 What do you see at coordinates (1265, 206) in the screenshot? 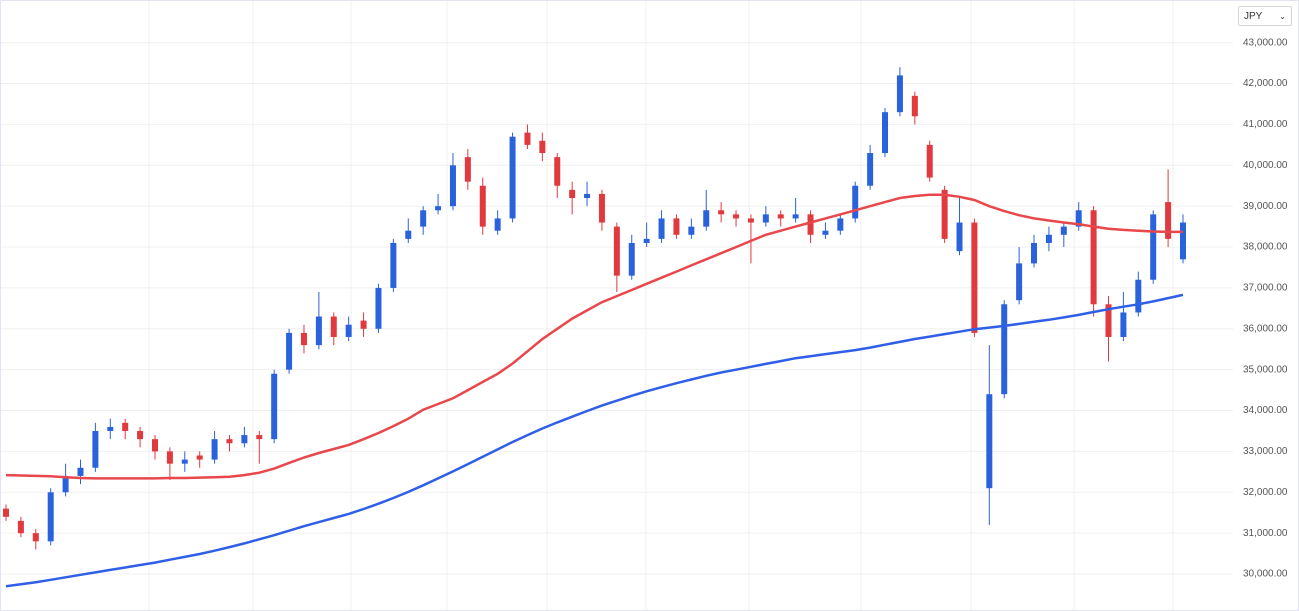
I see `y-tick-label: 39,000.00` at bounding box center [1265, 206].